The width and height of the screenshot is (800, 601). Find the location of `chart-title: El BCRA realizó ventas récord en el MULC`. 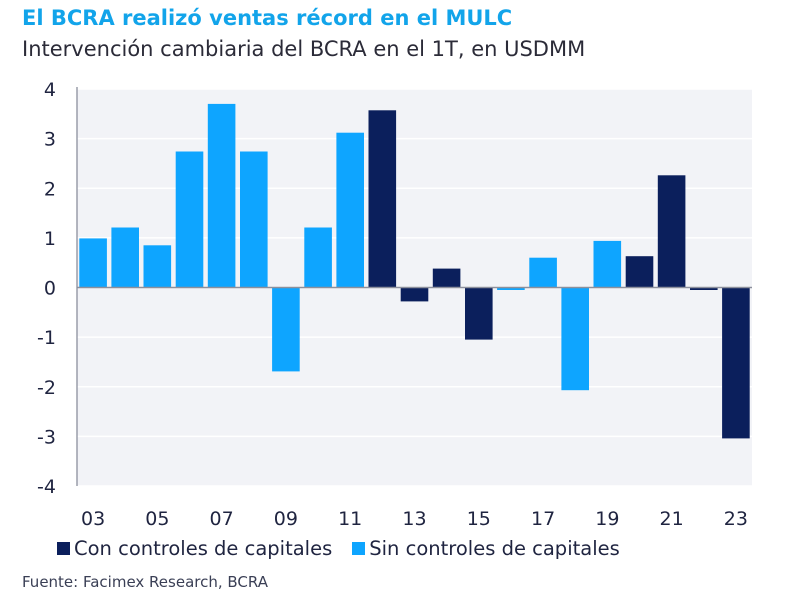

chart-title: El BCRA realizó ventas récord en el MULC is located at coordinates (267, 18).